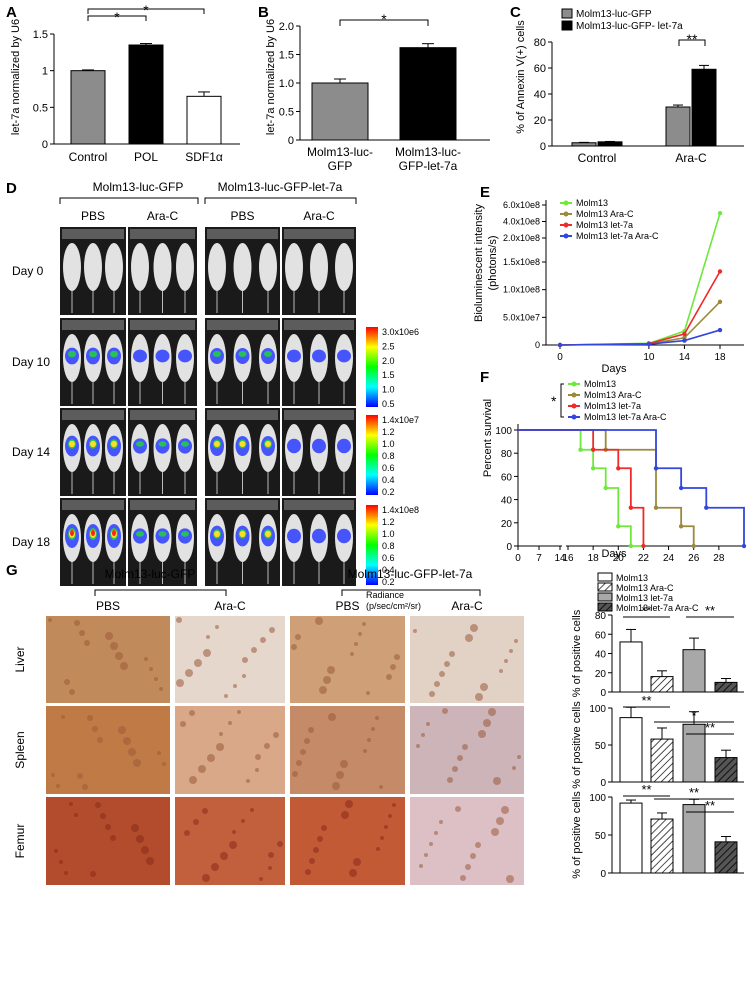  What do you see at coordinates (340, 152) in the screenshot?
I see `panel-b-xtick-label: Molm13-luc-` at bounding box center [340, 152].